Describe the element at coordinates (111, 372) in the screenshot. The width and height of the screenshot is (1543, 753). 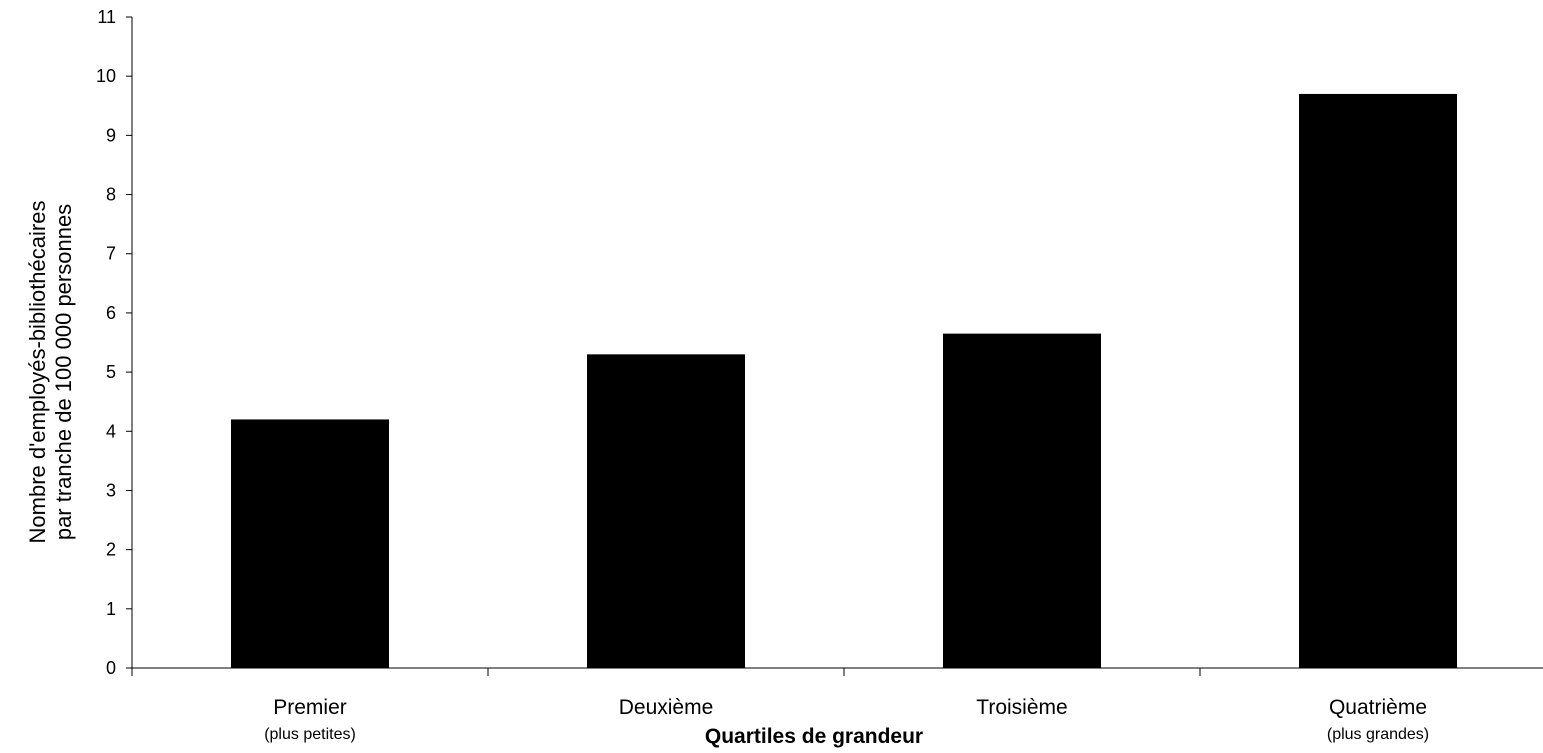
I see `y-tick-label: 5` at that location.